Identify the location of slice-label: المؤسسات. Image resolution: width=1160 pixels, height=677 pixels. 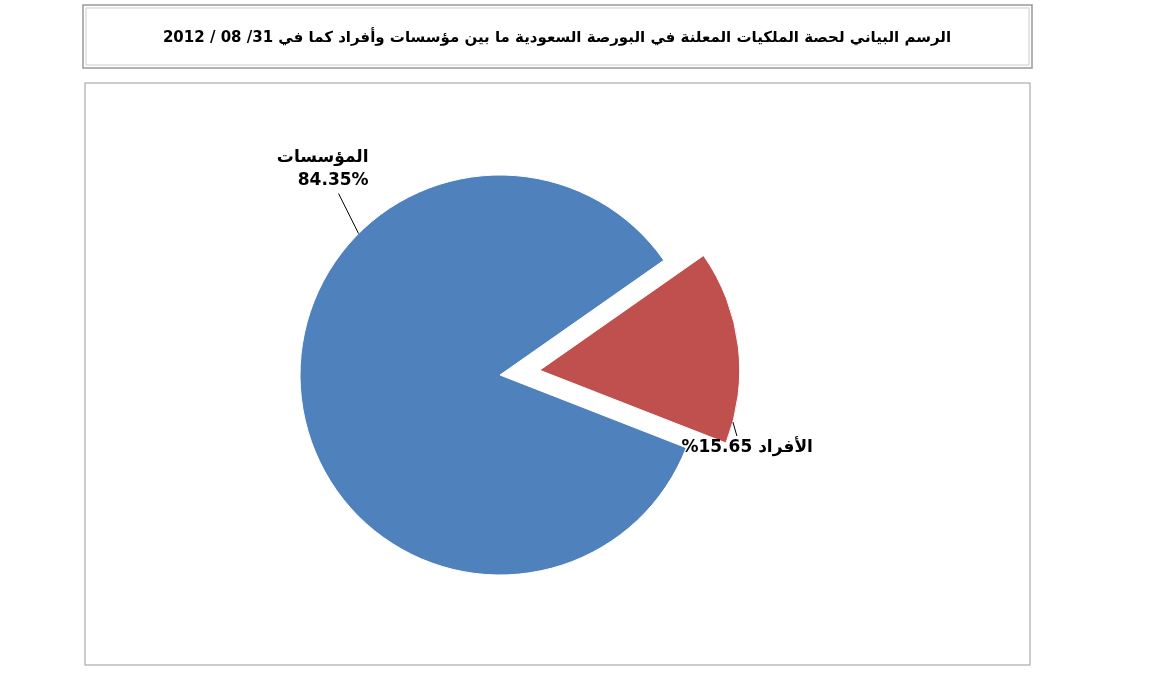
(322, 156).